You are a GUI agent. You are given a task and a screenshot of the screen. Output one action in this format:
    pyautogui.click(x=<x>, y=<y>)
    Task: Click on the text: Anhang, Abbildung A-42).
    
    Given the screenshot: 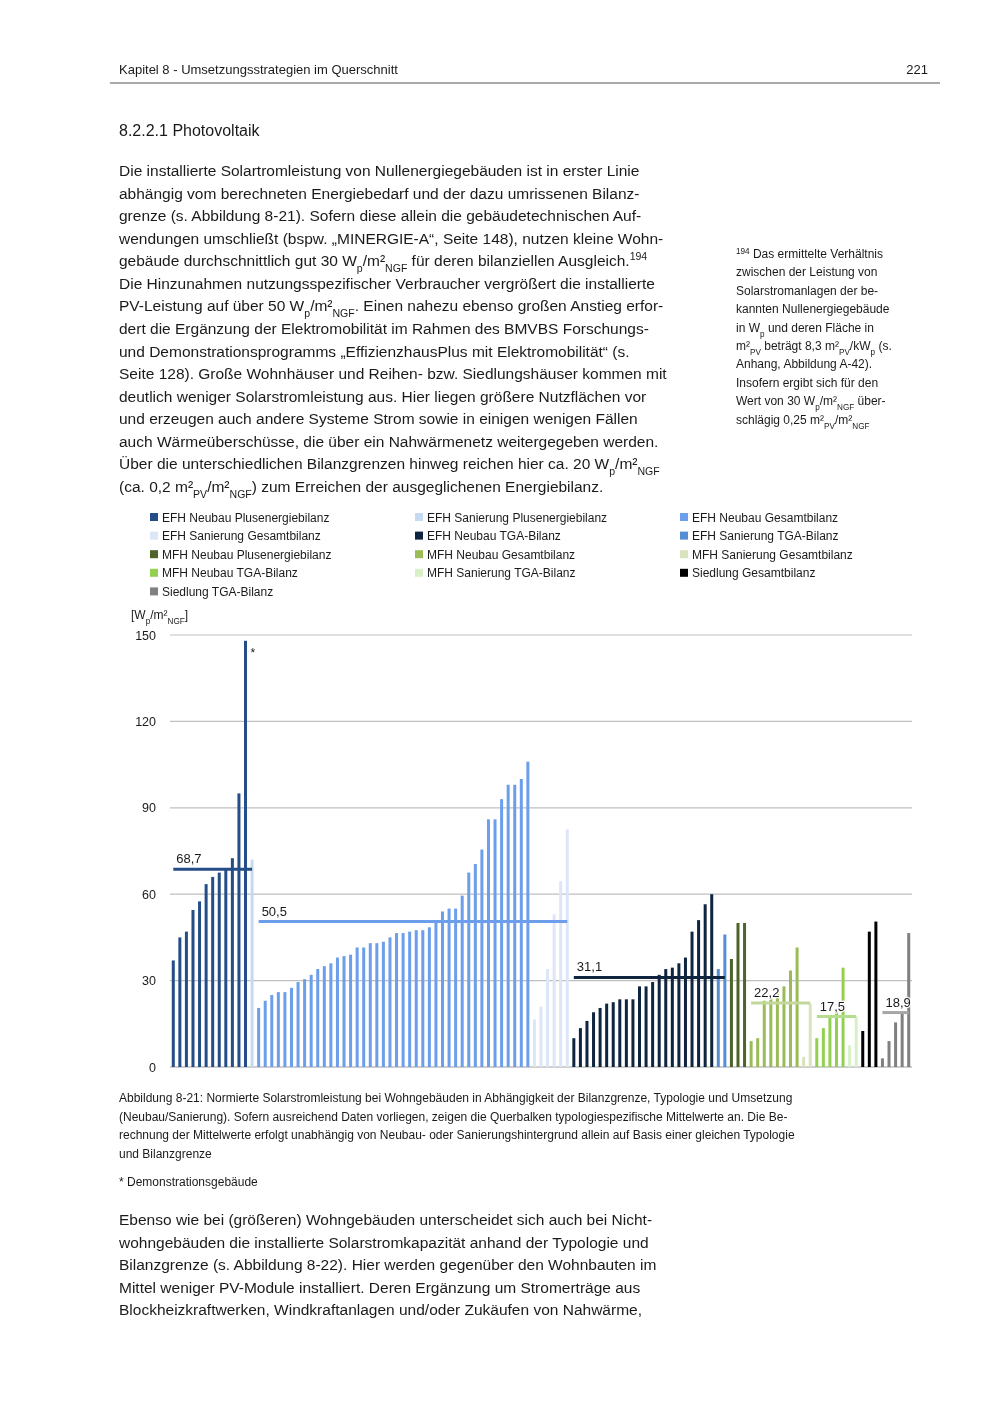 What is the action you would take?
    pyautogui.click(x=804, y=364)
    